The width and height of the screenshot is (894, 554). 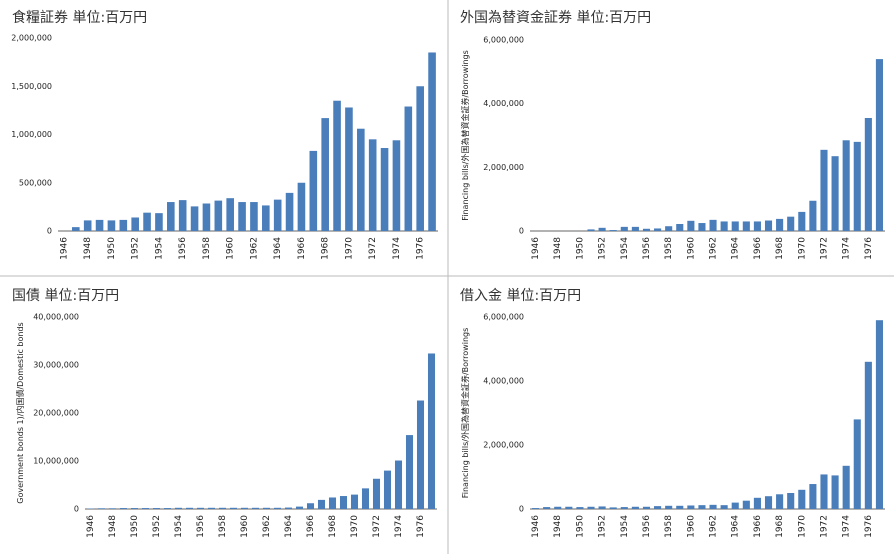 I want to click on y-tick-label: 1,000,000, so click(x=31, y=134).